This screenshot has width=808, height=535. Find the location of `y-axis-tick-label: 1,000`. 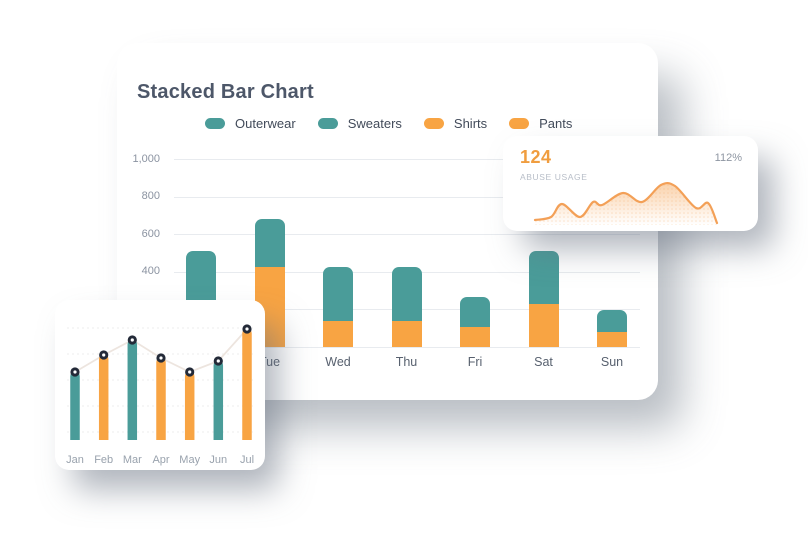

y-axis-tick-label: 1,000 is located at coordinates (146, 158).